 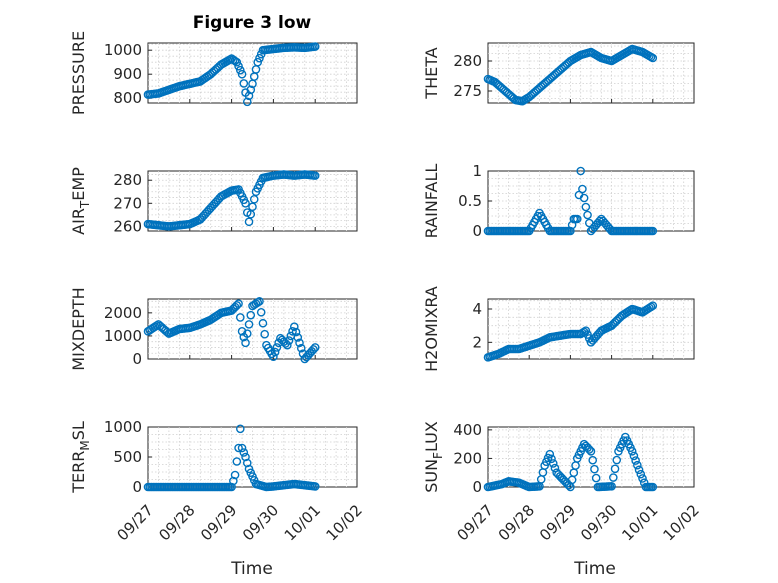 What do you see at coordinates (127, 226) in the screenshot?
I see `y-tick-label: 260` at bounding box center [127, 226].